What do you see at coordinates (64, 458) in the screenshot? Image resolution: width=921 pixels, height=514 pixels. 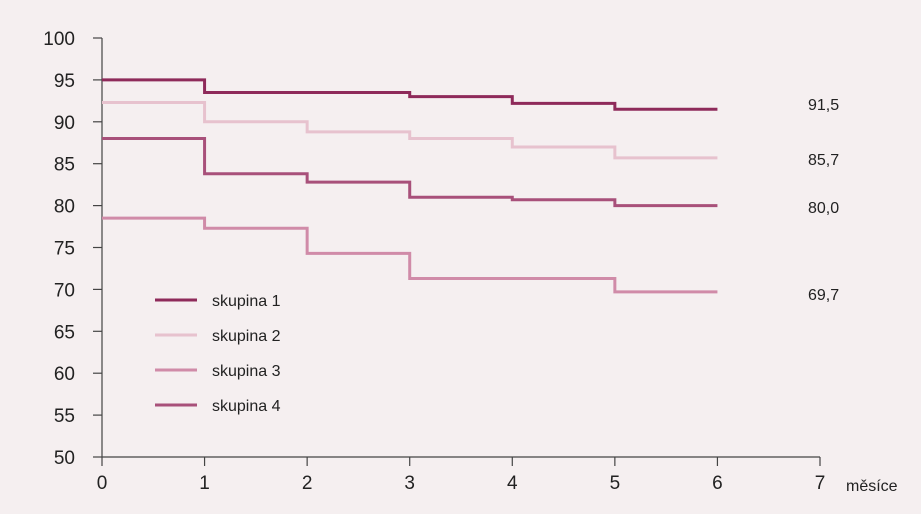 I see `y-tick-label: 50` at bounding box center [64, 458].